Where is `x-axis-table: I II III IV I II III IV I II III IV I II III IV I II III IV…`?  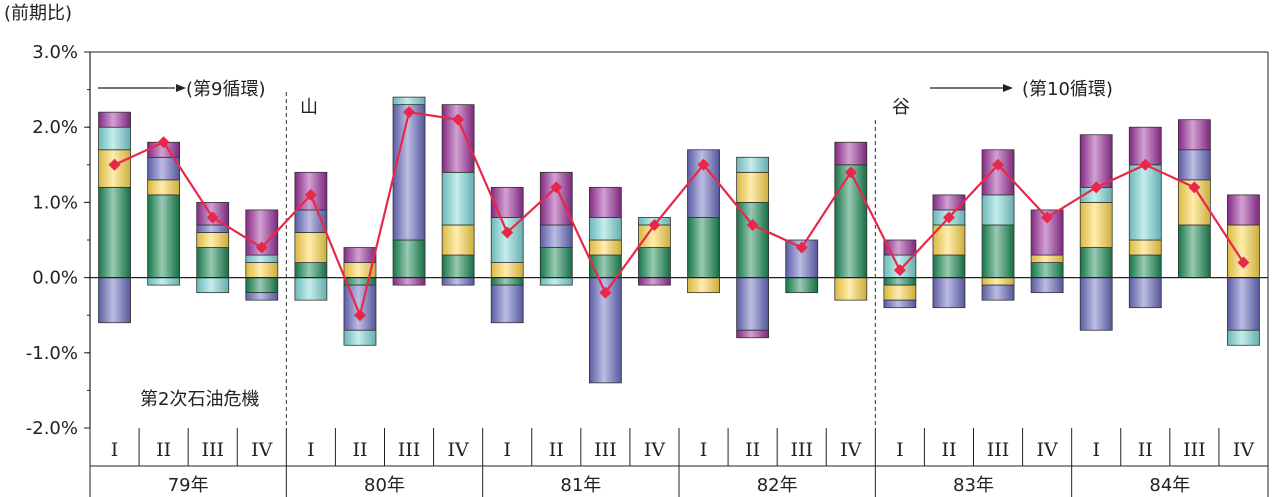 x-axis-table: I II III IV I II III IV I II III IV I II III IV I II III IV… is located at coordinates (679, 462).